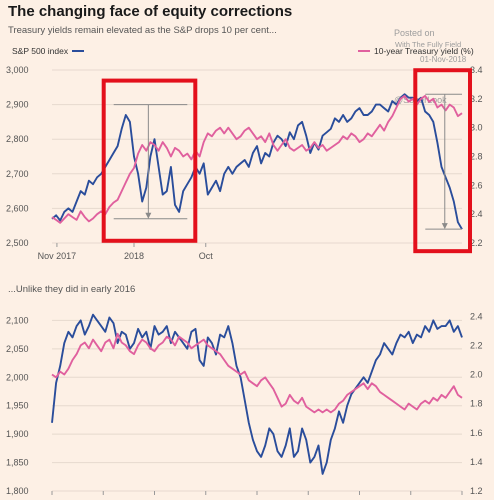 The height and width of the screenshot is (500, 494). What do you see at coordinates (17, 208) in the screenshot?
I see `chart1-left-tick-label: 2,600` at bounding box center [17, 208].